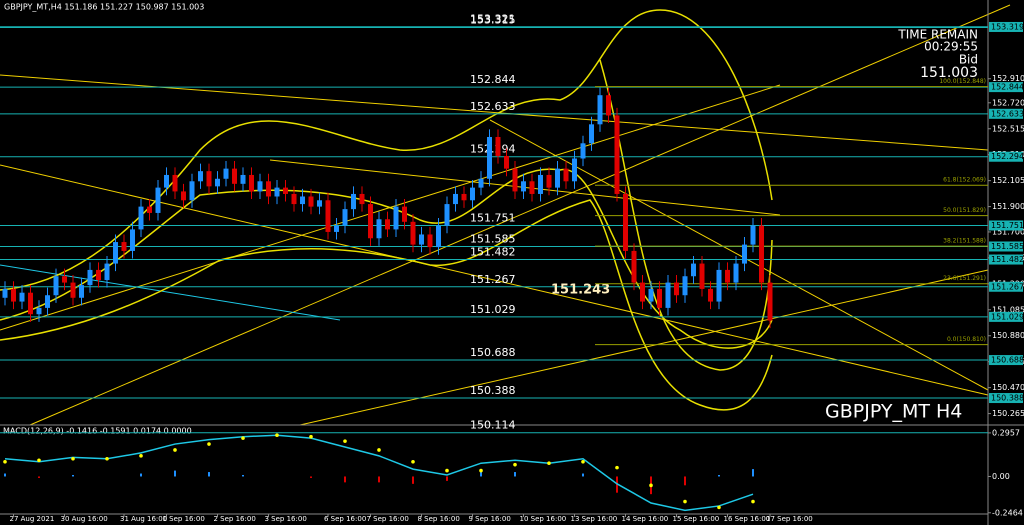 The image size is (1024, 525). I want to click on level-label: 150.388, so click(493, 390).